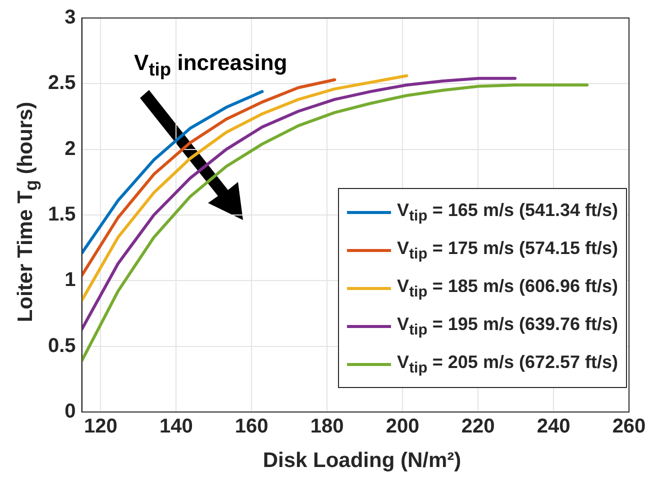 This screenshot has width=665, height=484. Describe the element at coordinates (70, 280) in the screenshot. I see `y-tick-label: 1` at that location.